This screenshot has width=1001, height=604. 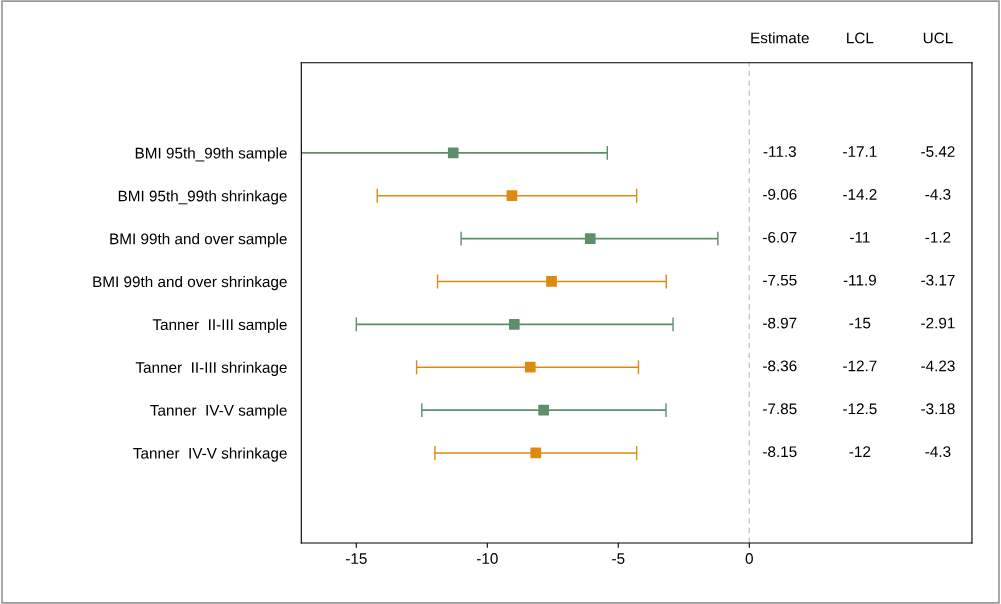 What do you see at coordinates (356, 558) in the screenshot?
I see `x-tick-label: -15` at bounding box center [356, 558].